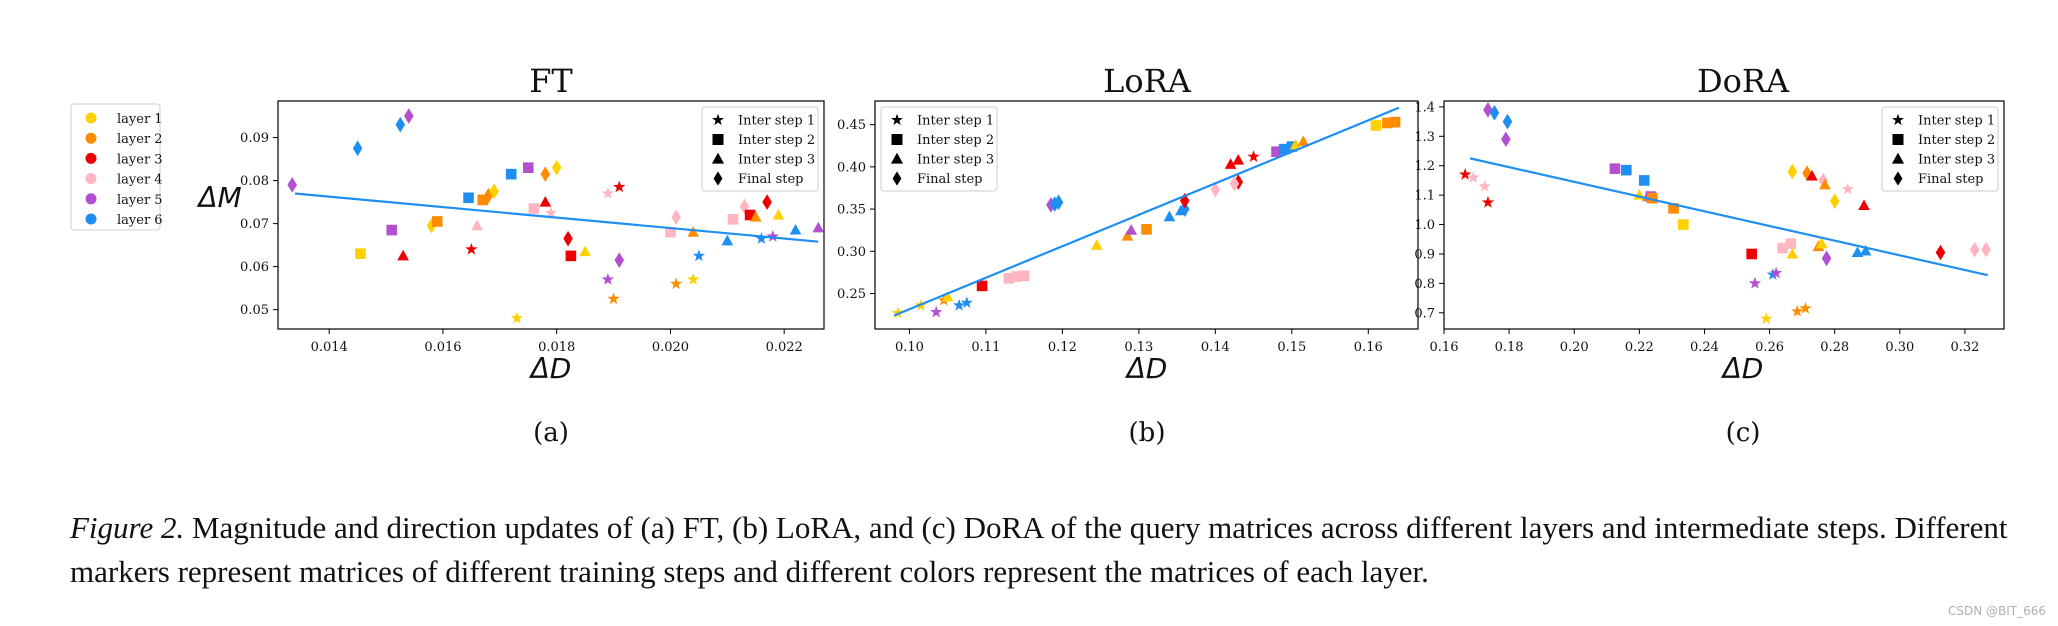  Describe the element at coordinates (218, 197) in the screenshot. I see `y-axis-label: ΔM` at that location.